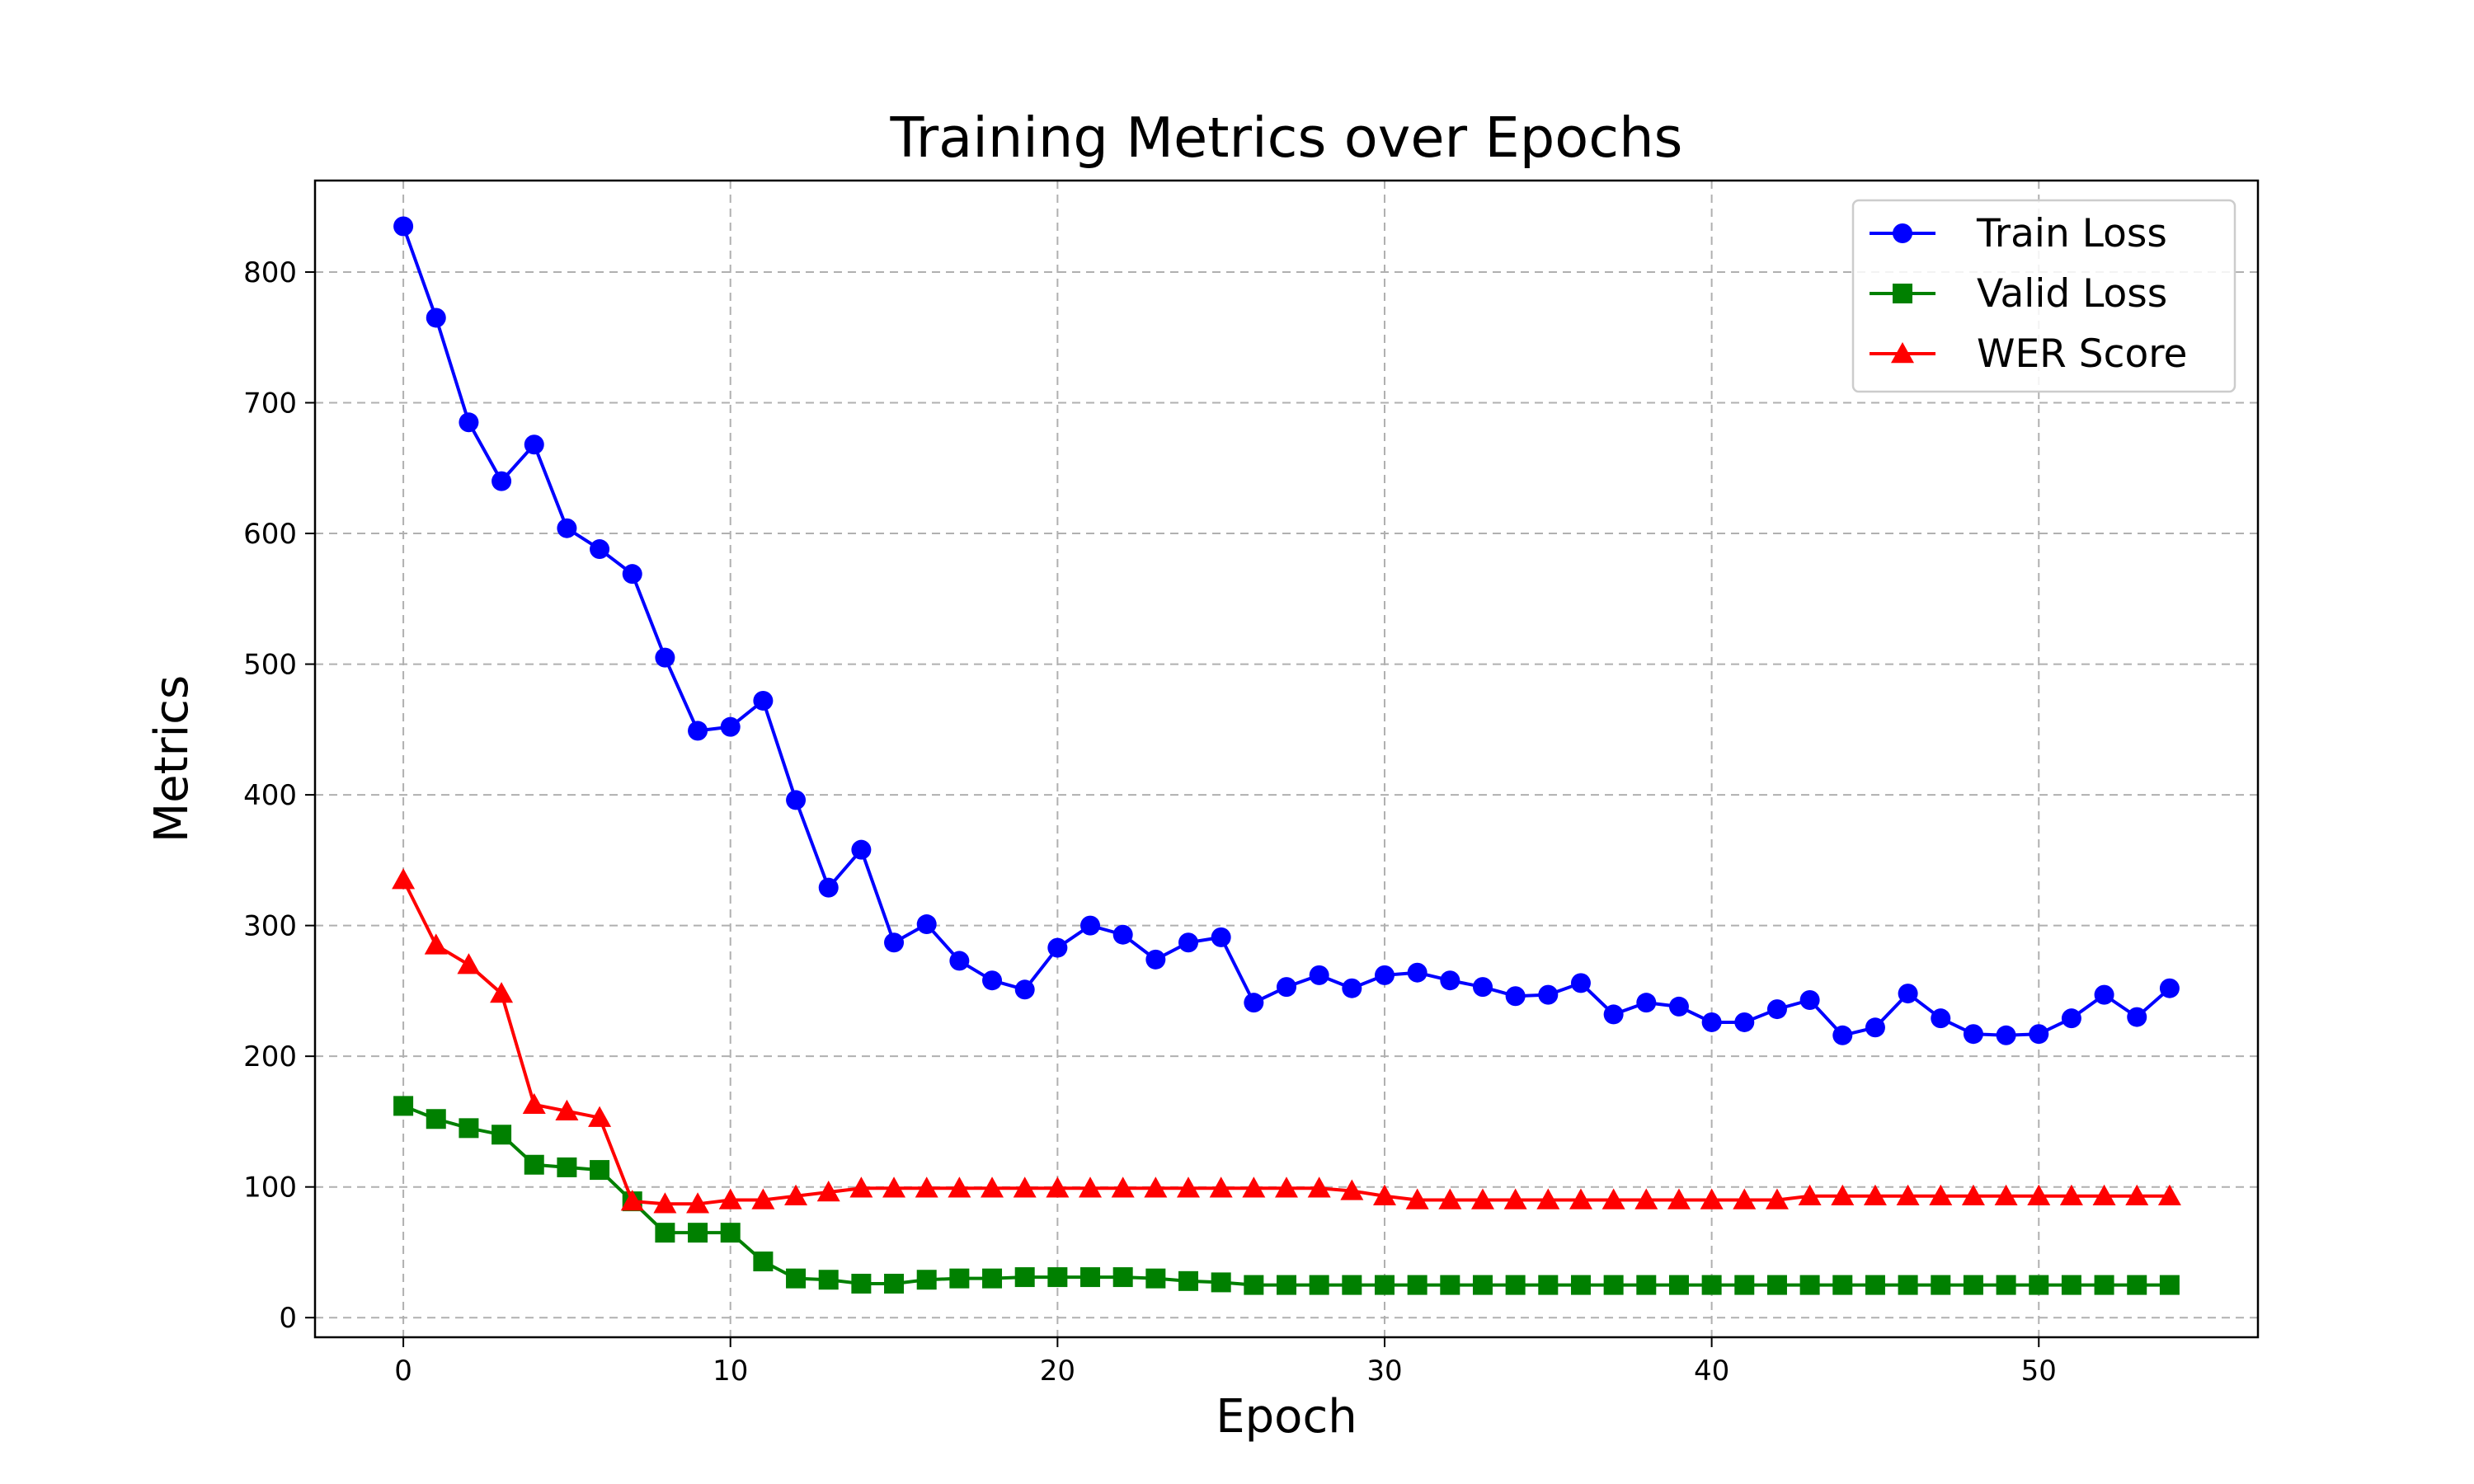 This screenshot has width=2474, height=1484. Describe the element at coordinates (2039, 1371) in the screenshot. I see `x-tick-label: 50` at that location.